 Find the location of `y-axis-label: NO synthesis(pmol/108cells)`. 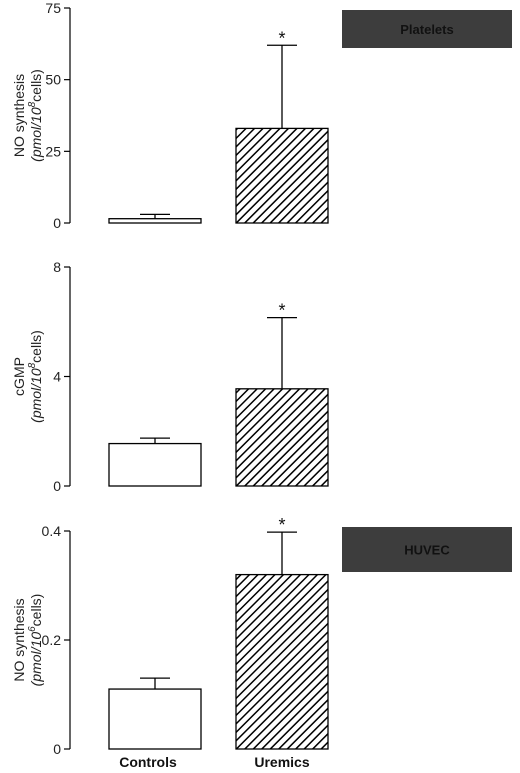

y-axis-label: NO synthesis(pmol/108cells) is located at coordinates (27, 115).